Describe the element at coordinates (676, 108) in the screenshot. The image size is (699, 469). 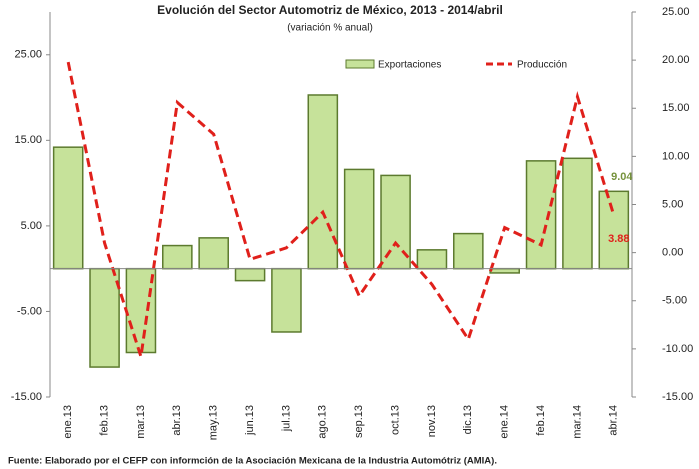
I see `y2-tick-label: 15.00` at that location.